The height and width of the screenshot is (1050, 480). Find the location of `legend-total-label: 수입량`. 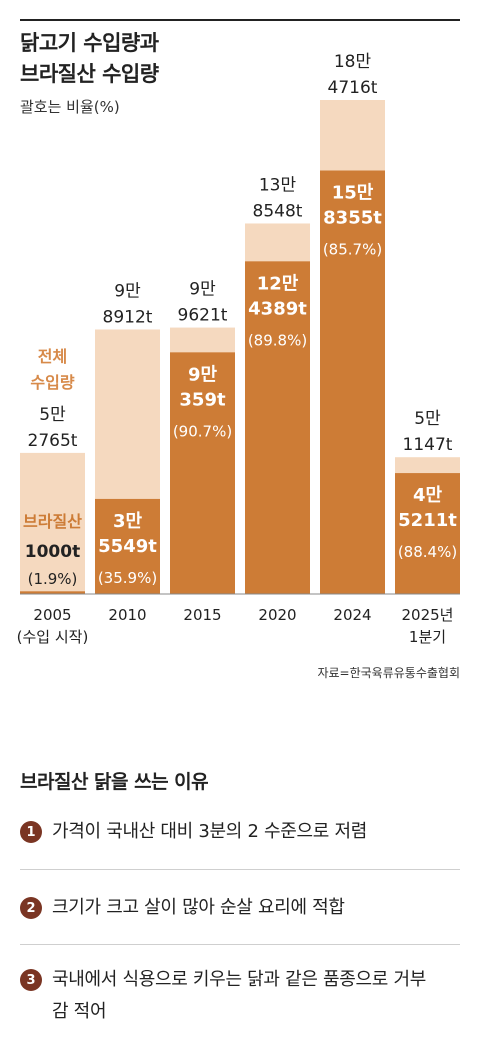

legend-total-label: 수입량 is located at coordinates (52, 382).